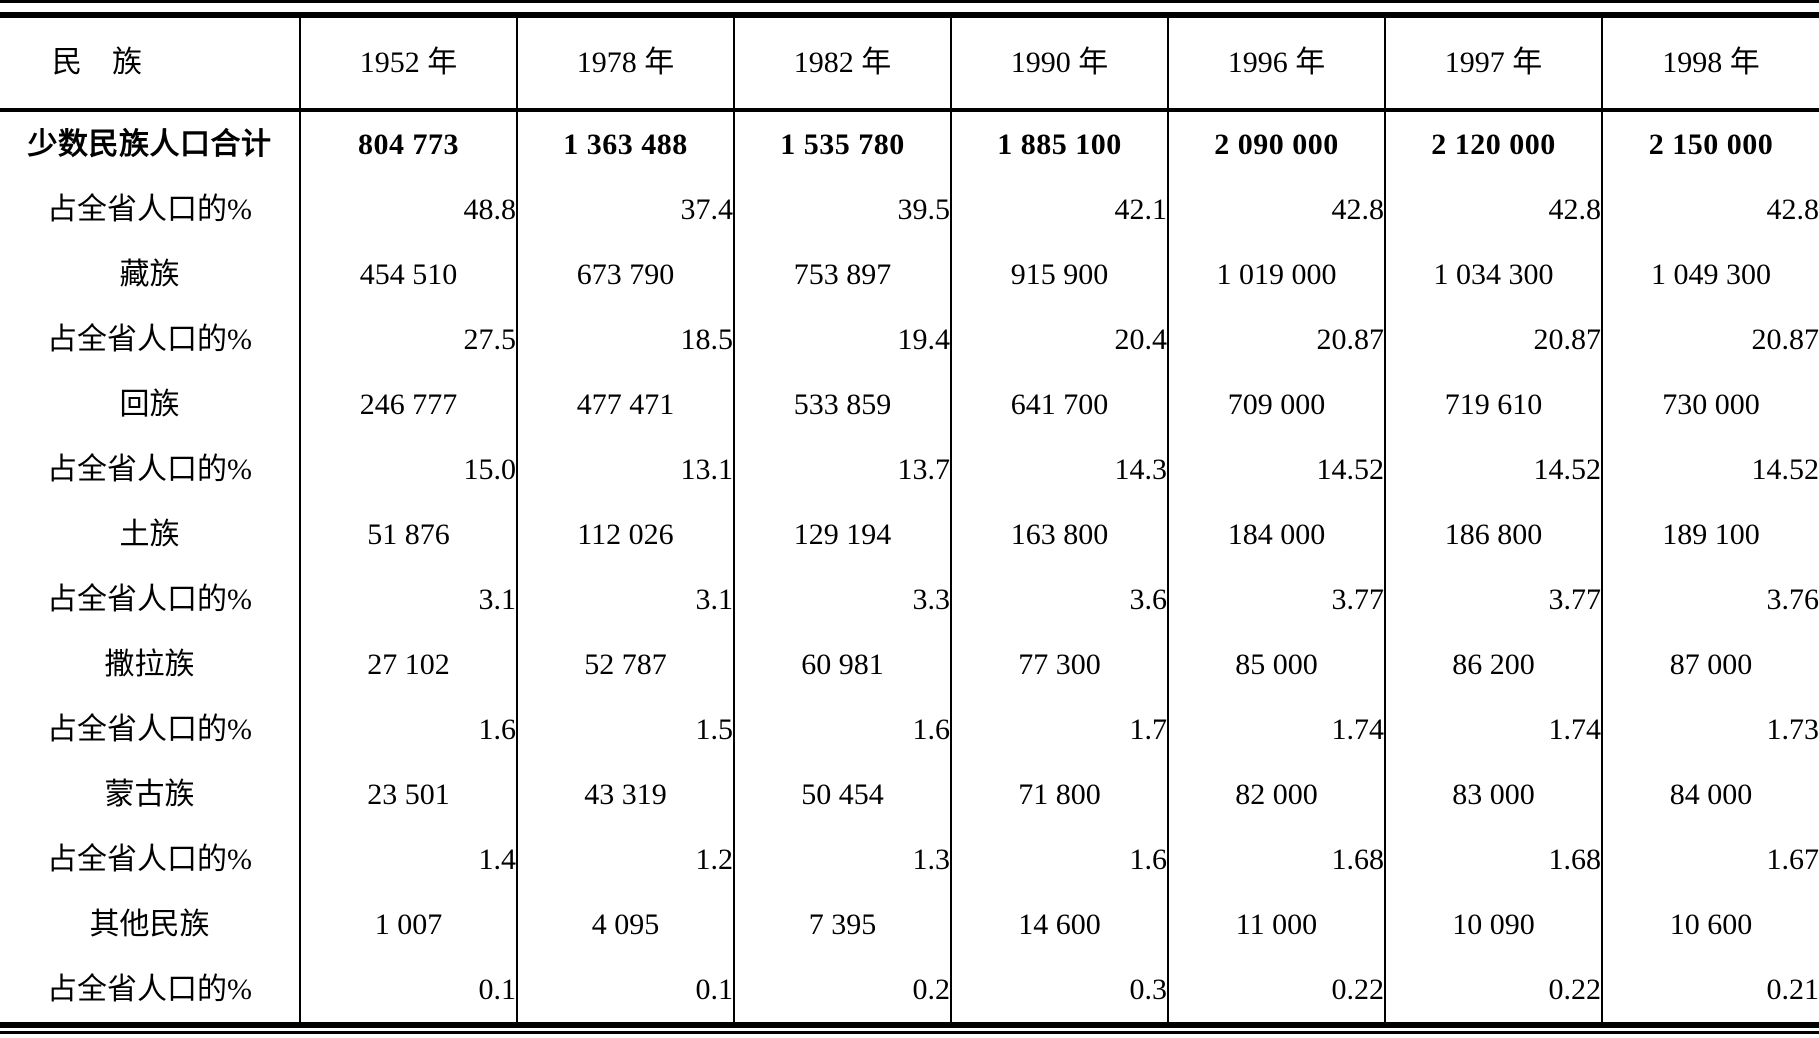 Image resolution: width=1819 pixels, height=1038 pixels. Describe the element at coordinates (1059, 209) in the screenshot. I see `percent-value-cell: 42.1` at that location.